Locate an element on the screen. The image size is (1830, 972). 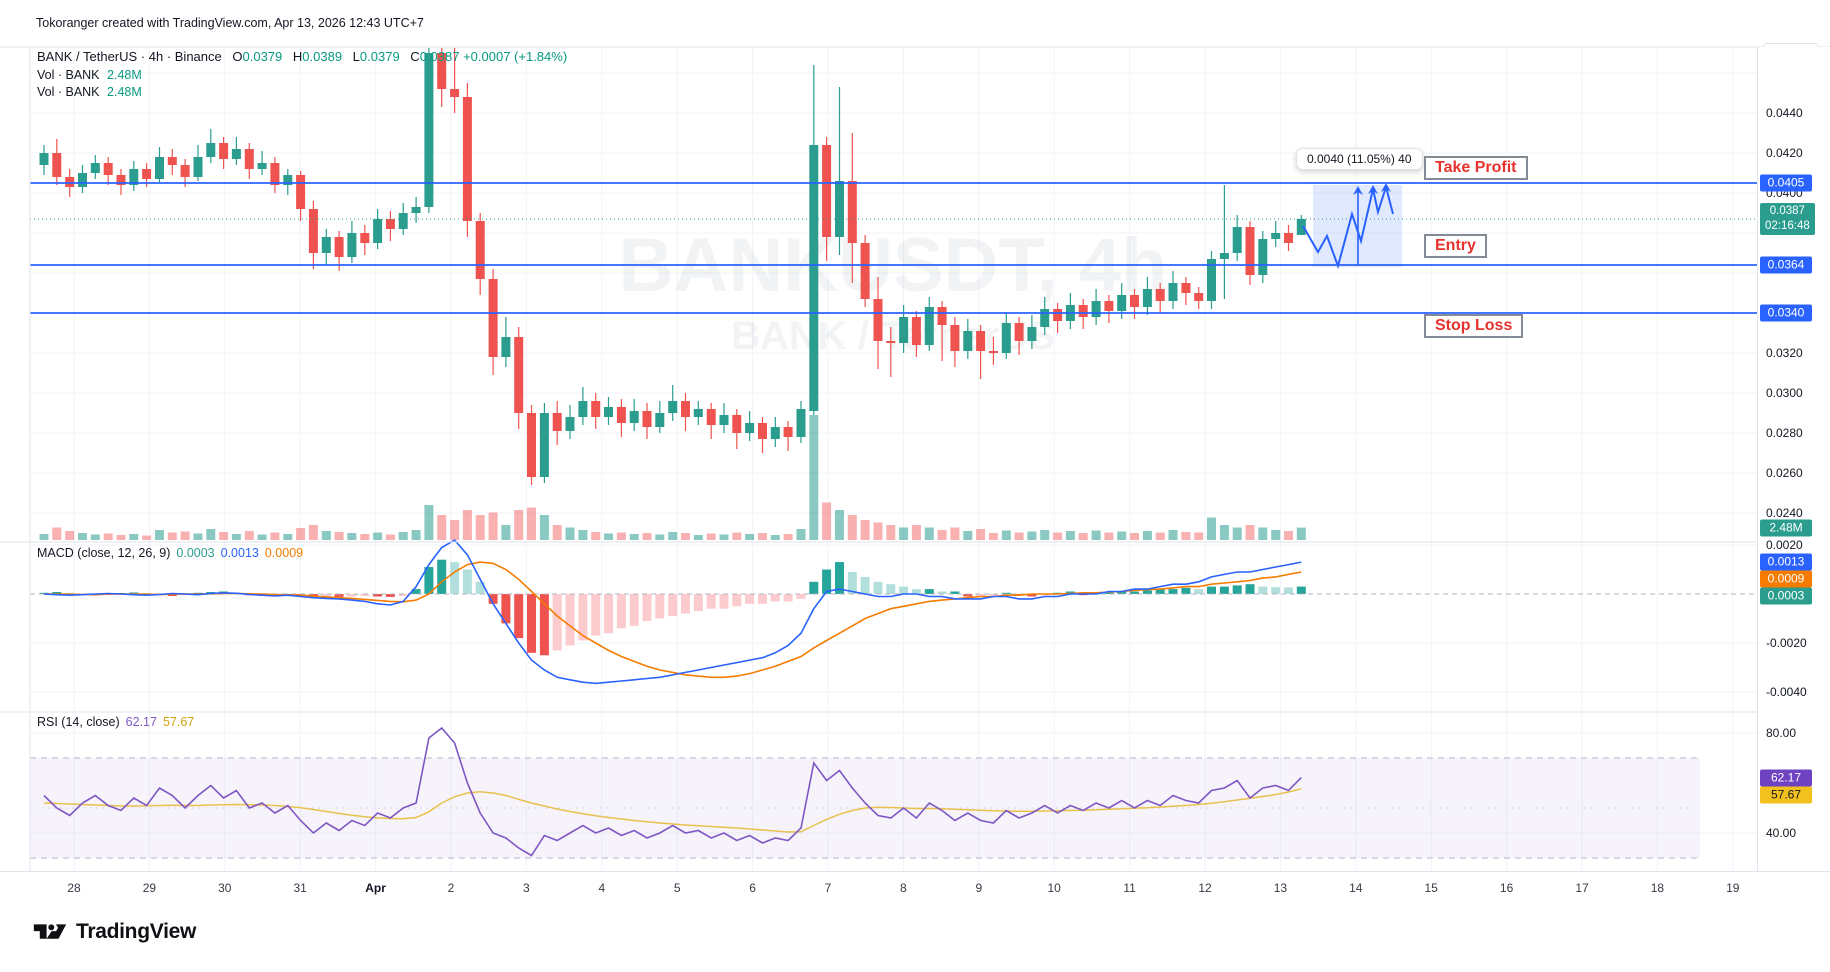
high-value: 0.0389 is located at coordinates (322, 56).